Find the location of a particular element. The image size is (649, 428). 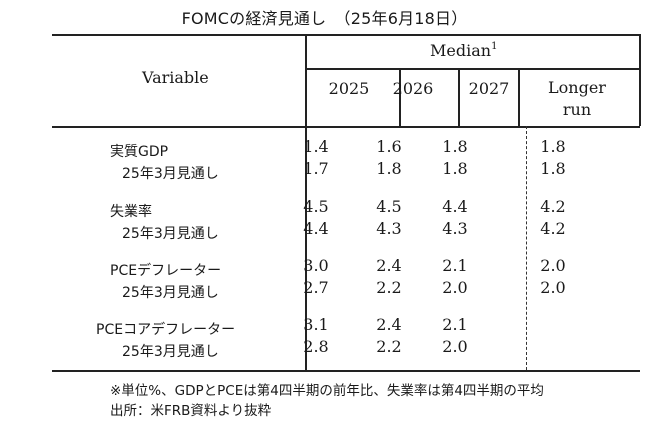

variable-column-divider is located at coordinates (306, 203).